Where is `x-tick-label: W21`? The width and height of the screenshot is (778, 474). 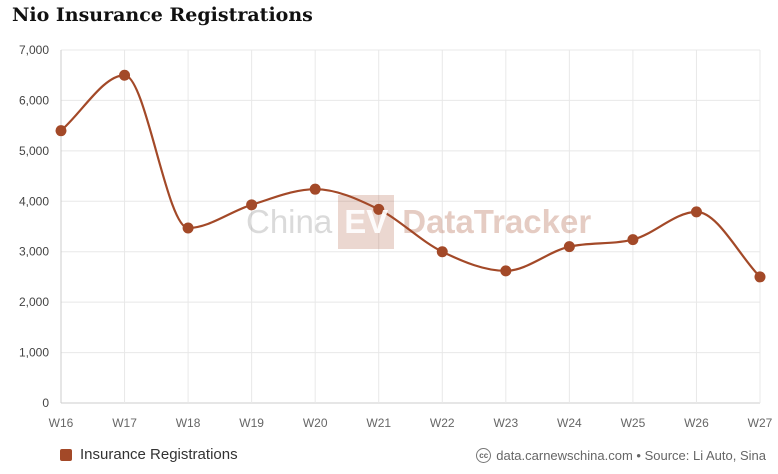 x-tick-label: W21 is located at coordinates (378, 423).